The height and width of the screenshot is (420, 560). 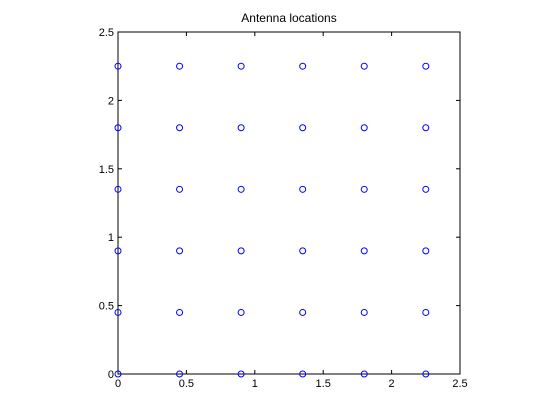 What do you see at coordinates (459, 384) in the screenshot?
I see `x-tick-label: 2.5` at bounding box center [459, 384].